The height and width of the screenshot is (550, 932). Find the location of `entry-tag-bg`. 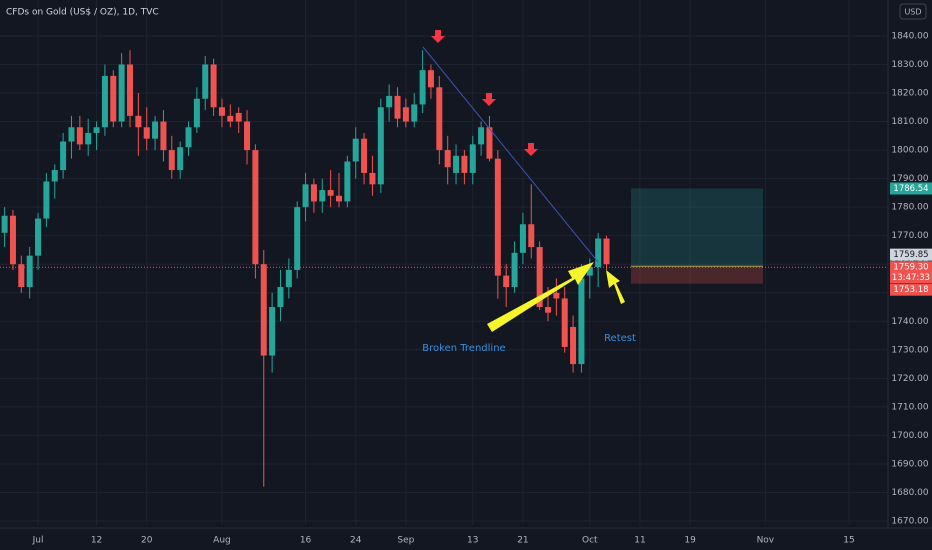

entry-tag-bg is located at coordinates (911, 267).